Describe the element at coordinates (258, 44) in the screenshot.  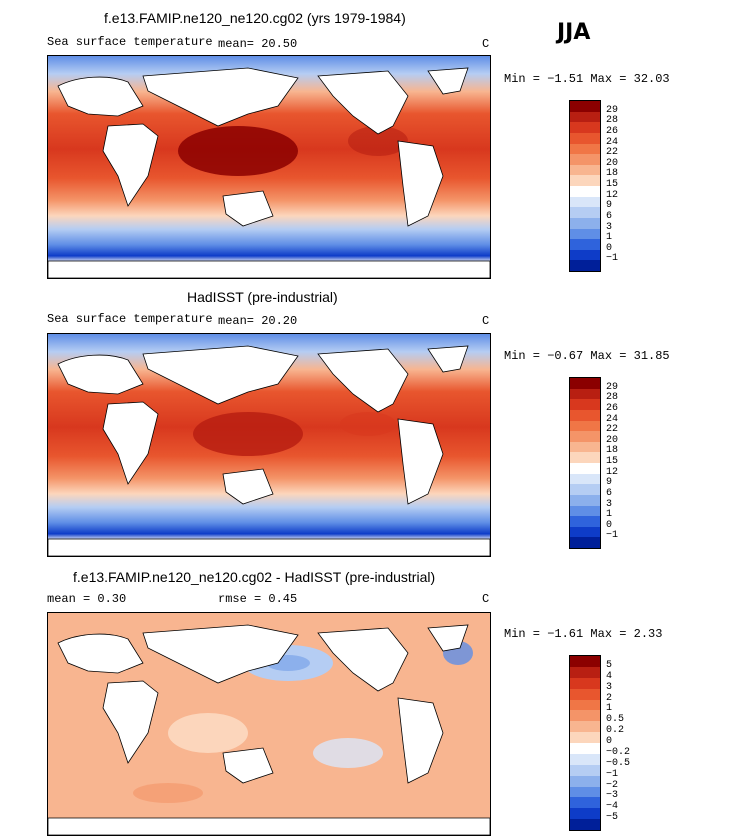
I see `panel-1-mean: mean= 20.50` at that location.